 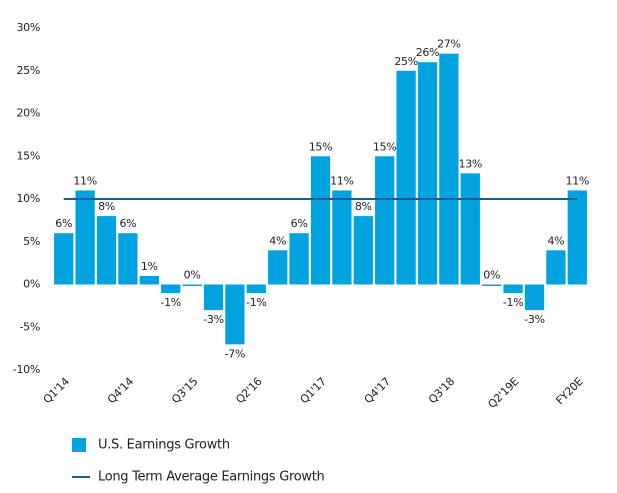 What do you see at coordinates (211, 477) in the screenshot?
I see `legend-label: Long Term Average Earnings Growth` at bounding box center [211, 477].